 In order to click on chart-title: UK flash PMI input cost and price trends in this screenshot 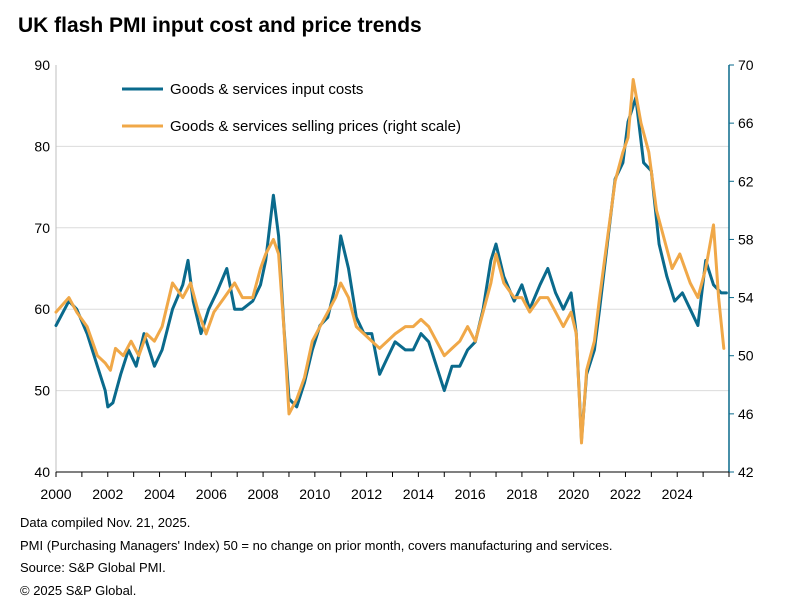, I will do `click(220, 25)`.